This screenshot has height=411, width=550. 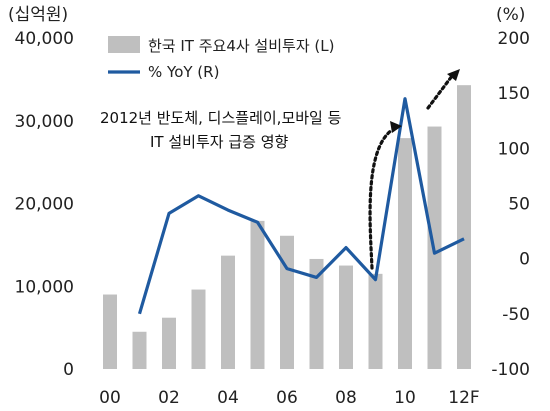 I want to click on annotation-line-2: IT 설비투자 급증 영향, so click(x=219, y=142).